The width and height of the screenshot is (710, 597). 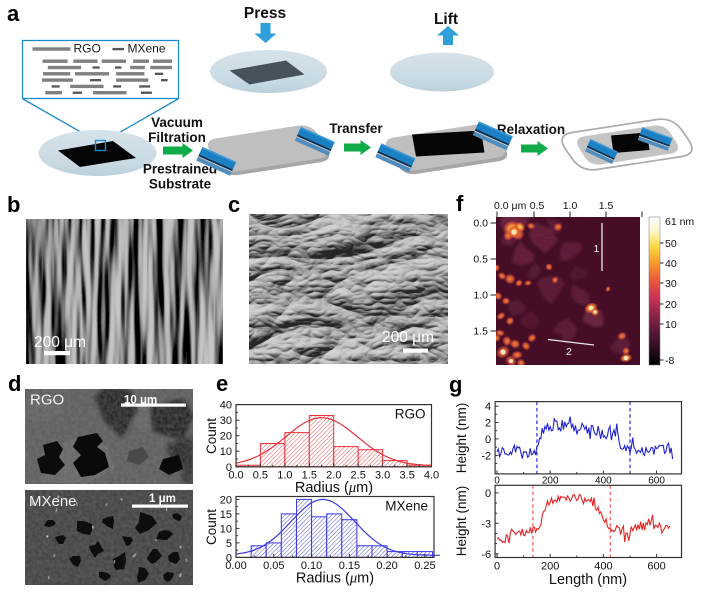 What do you see at coordinates (588, 580) in the screenshot?
I see `svg-text: Length (nm)` at bounding box center [588, 580].